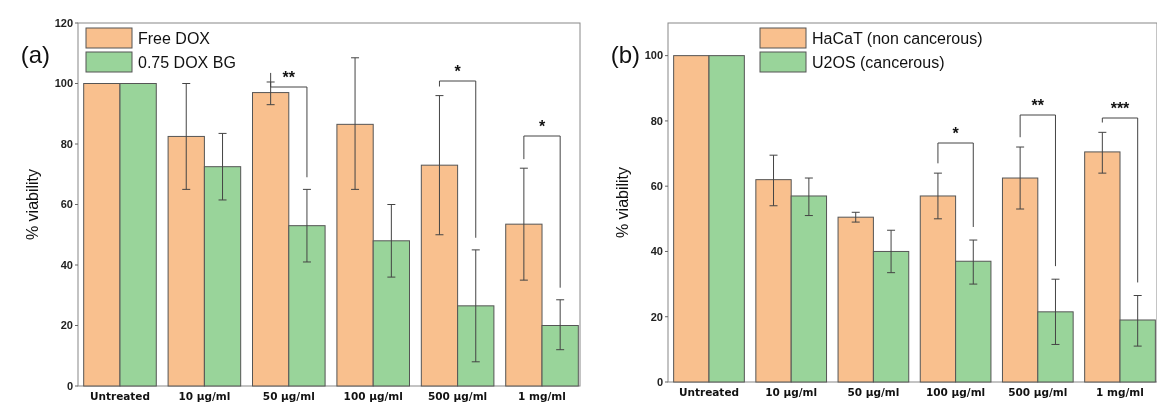 The image size is (1165, 410). I want to click on text: (b), so click(625, 54).